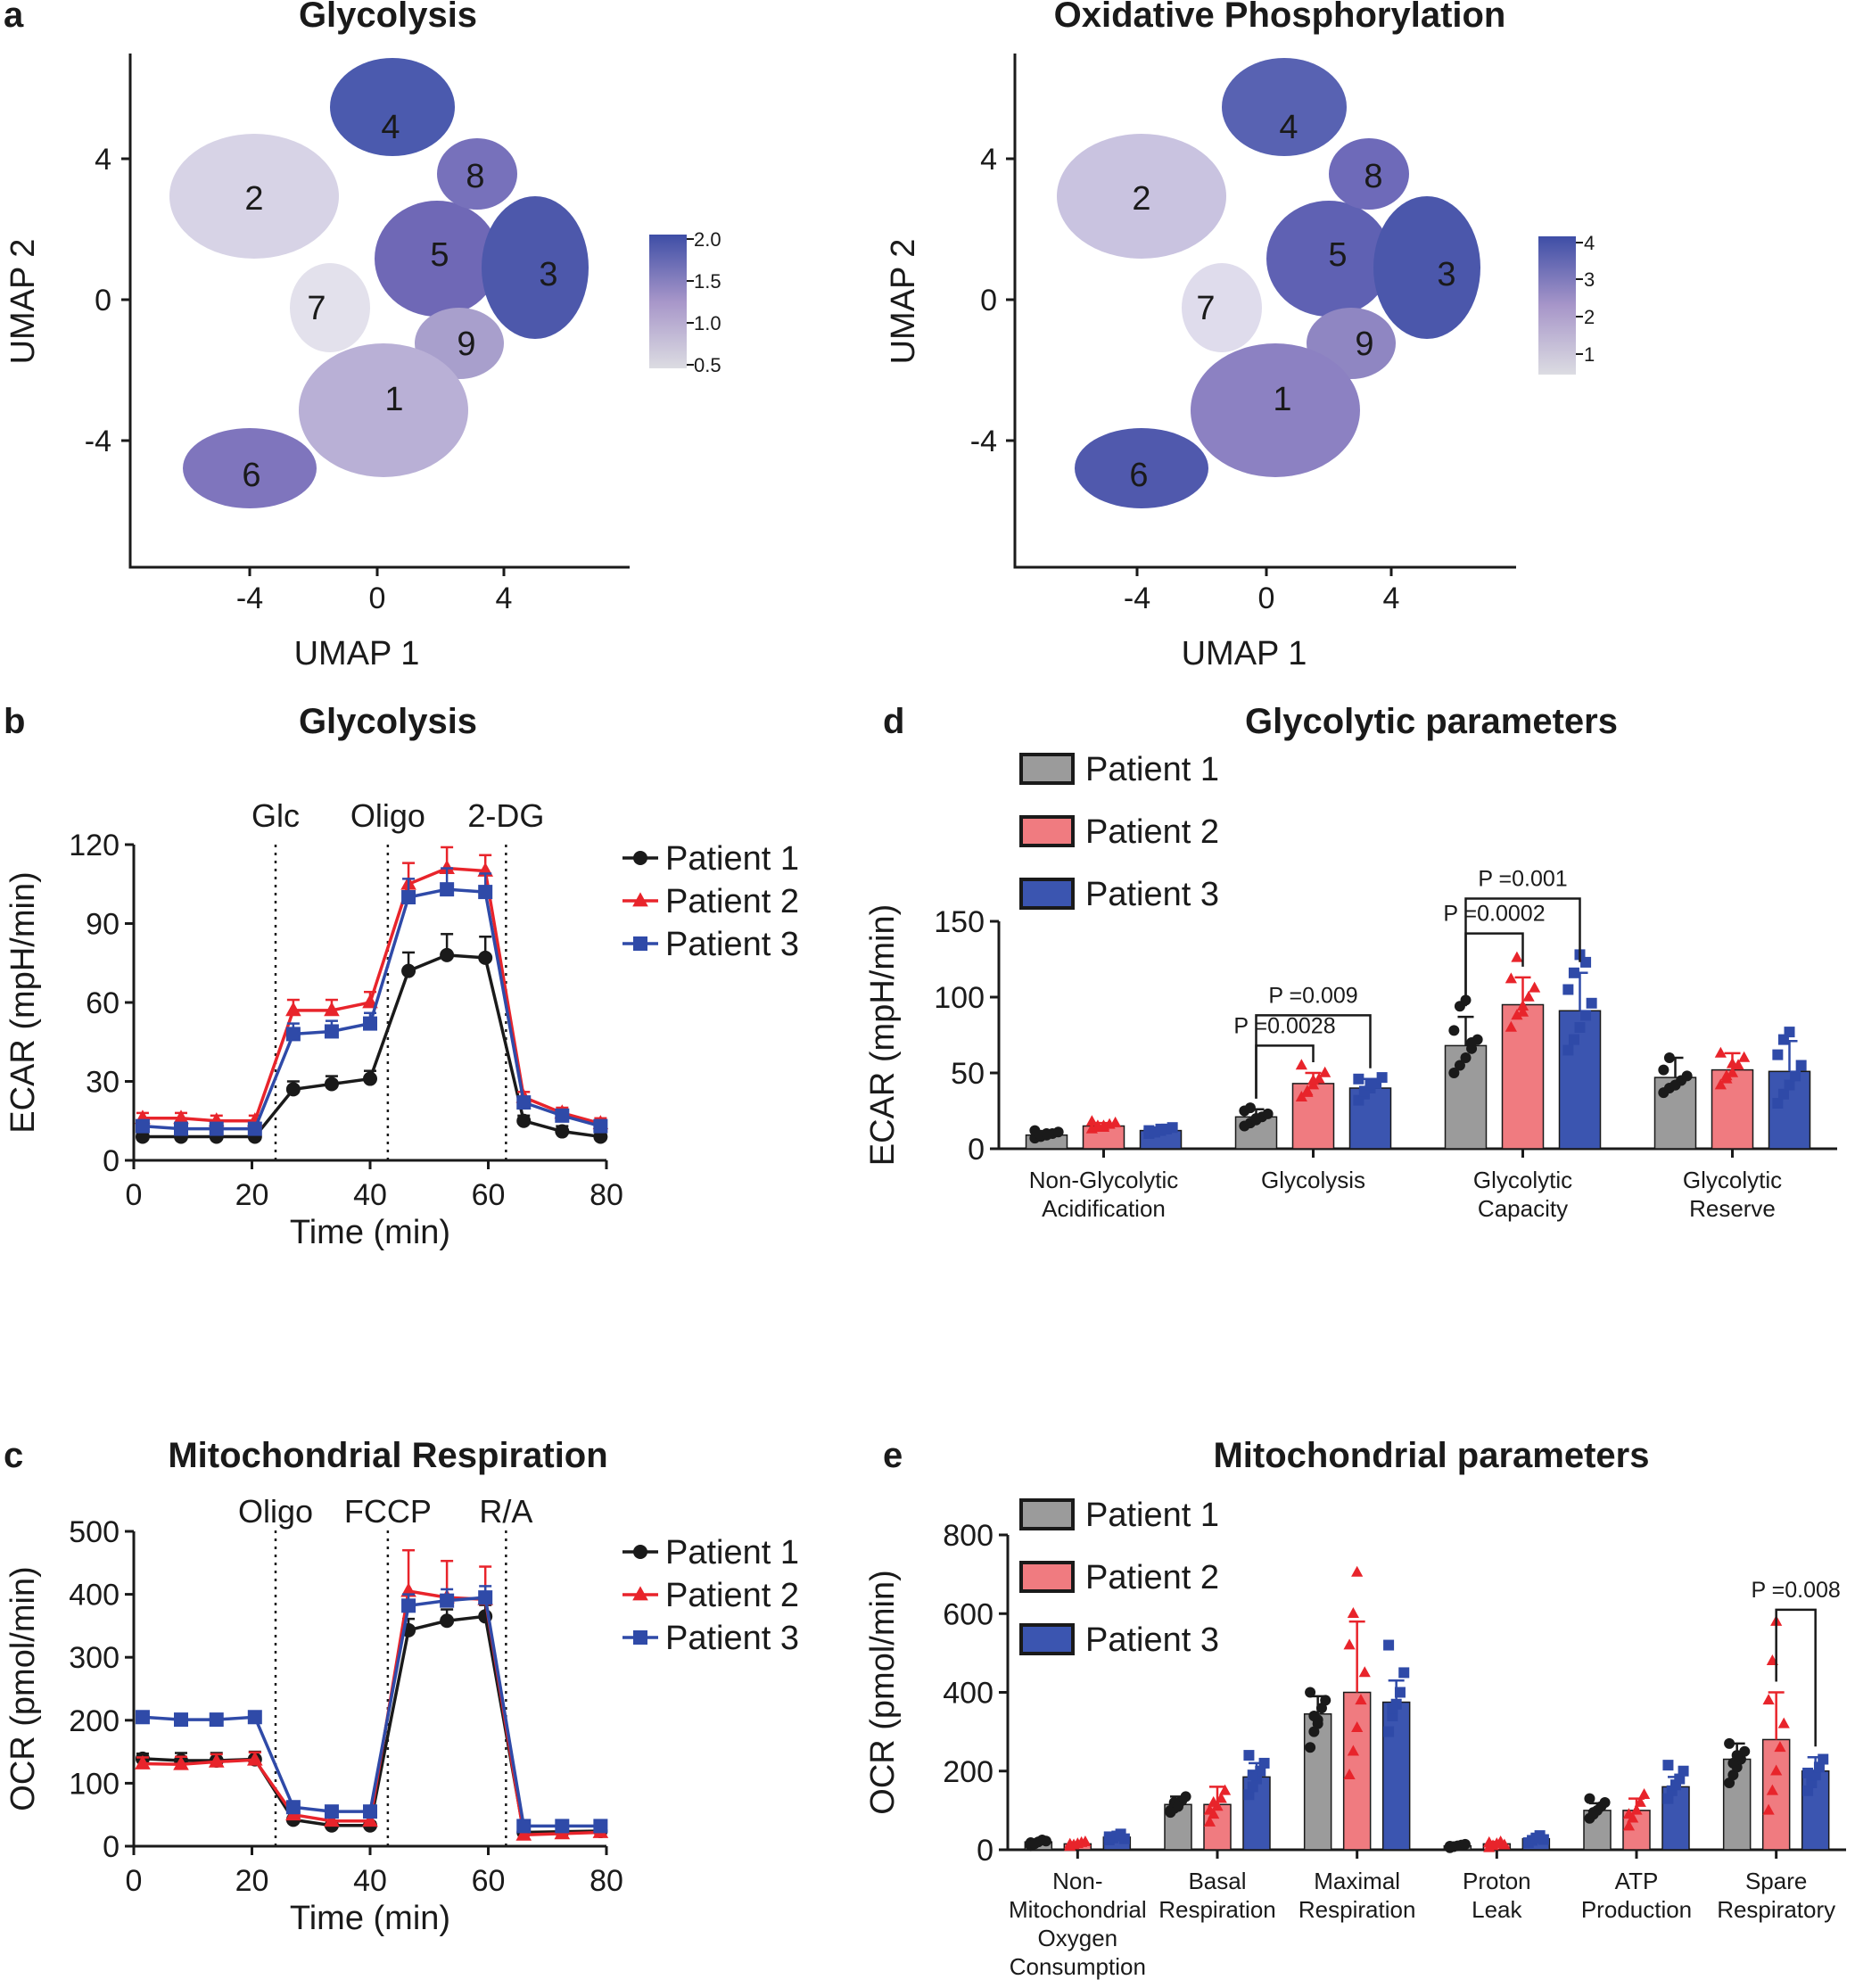  I want to click on event-label: R/A, so click(506, 1511).